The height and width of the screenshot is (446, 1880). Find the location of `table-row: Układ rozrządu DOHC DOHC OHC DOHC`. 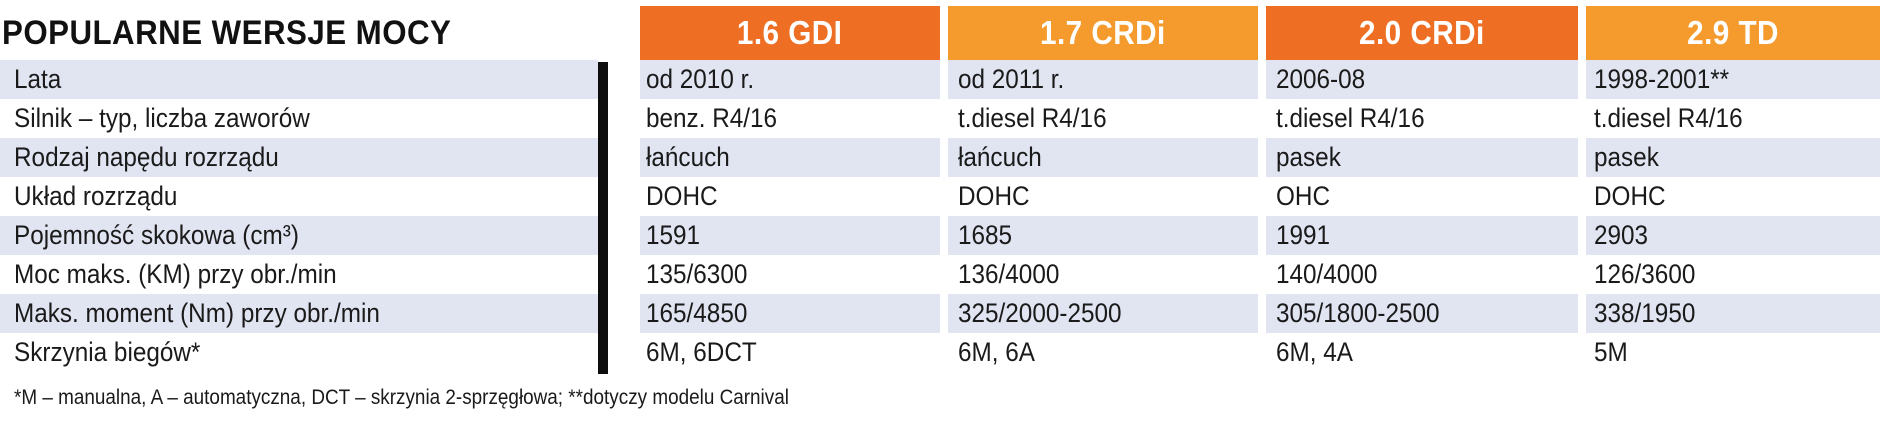

table-row: Układ rozrządu DOHC DOHC OHC DOHC is located at coordinates (940, 196).